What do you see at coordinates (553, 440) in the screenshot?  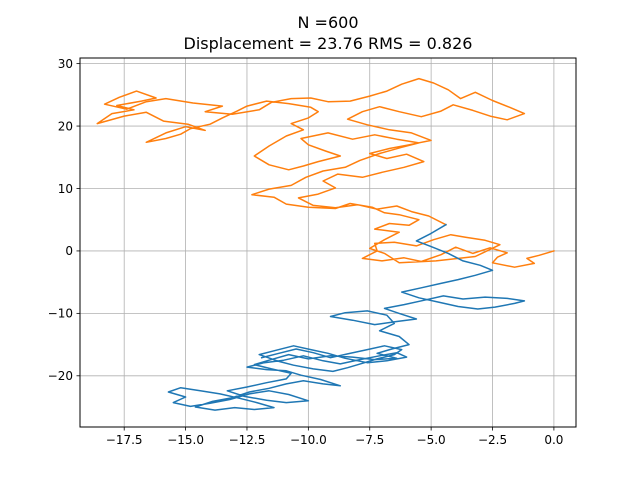 I see `x-tick-label: 0.0` at bounding box center [553, 440].